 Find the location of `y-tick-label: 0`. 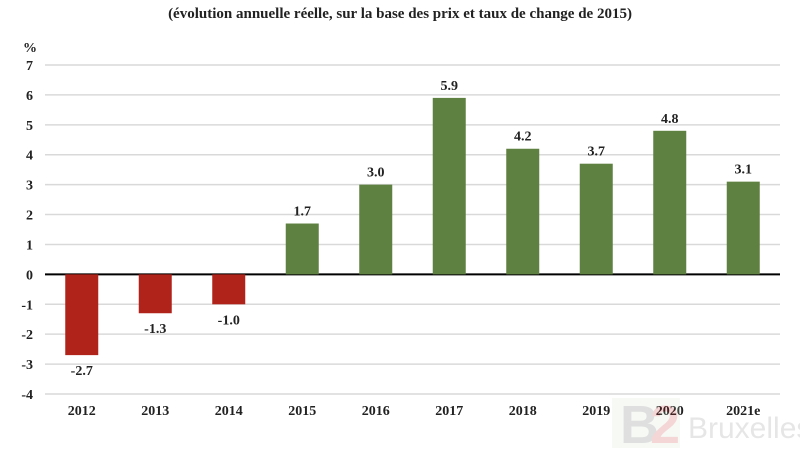

y-tick-label: 0 is located at coordinates (29, 275).